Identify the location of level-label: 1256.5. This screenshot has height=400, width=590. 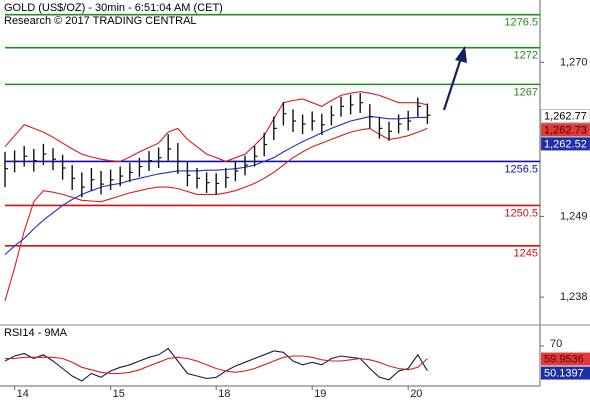
(521, 169).